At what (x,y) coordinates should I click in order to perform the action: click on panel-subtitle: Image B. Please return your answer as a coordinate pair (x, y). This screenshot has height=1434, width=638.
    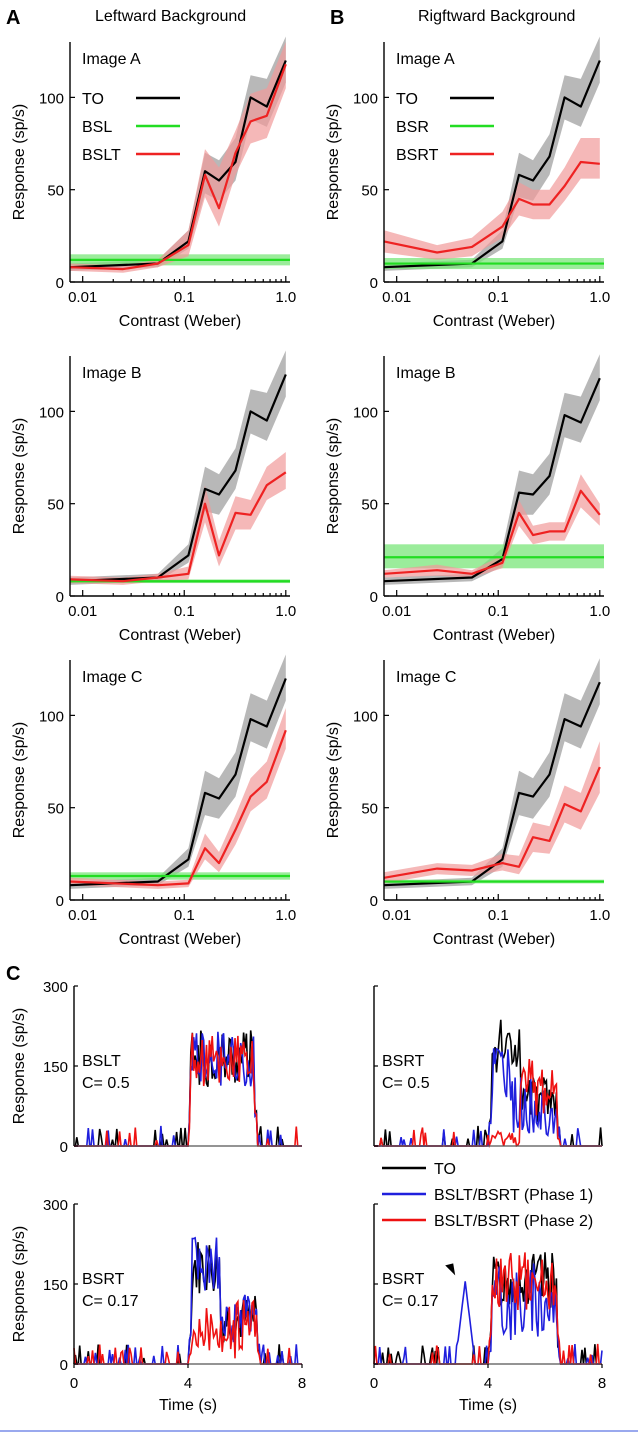
    Looking at the image, I should click on (112, 373).